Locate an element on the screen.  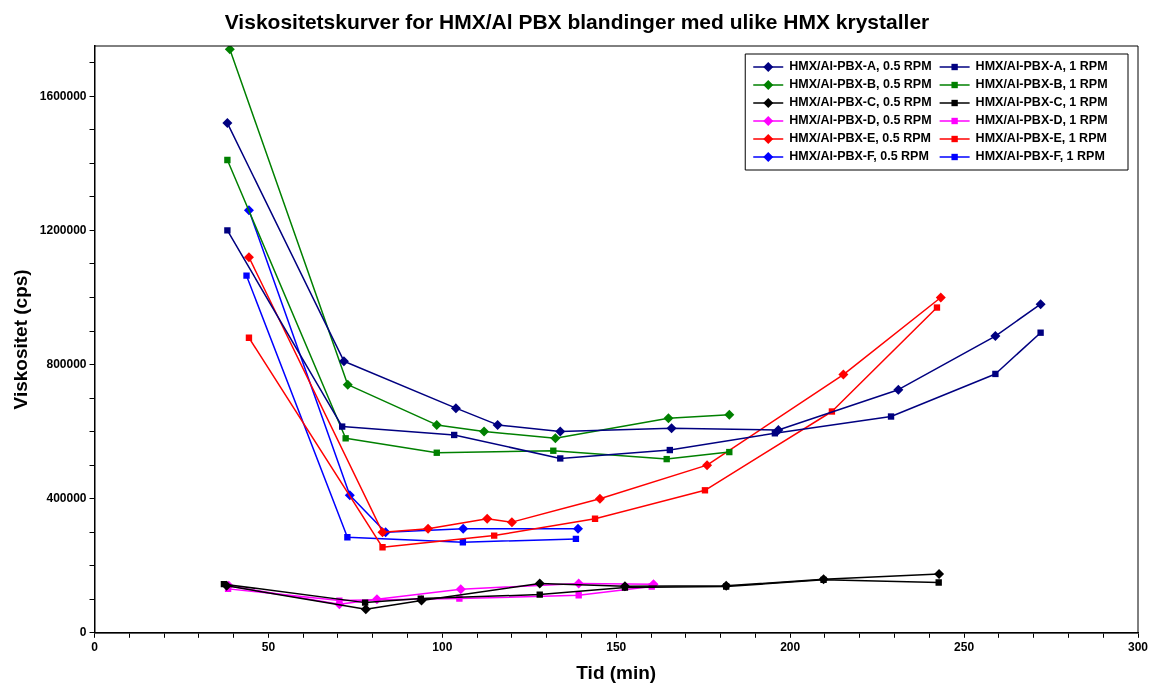
y-tick-label: 1200000 is located at coordinates (63, 229).